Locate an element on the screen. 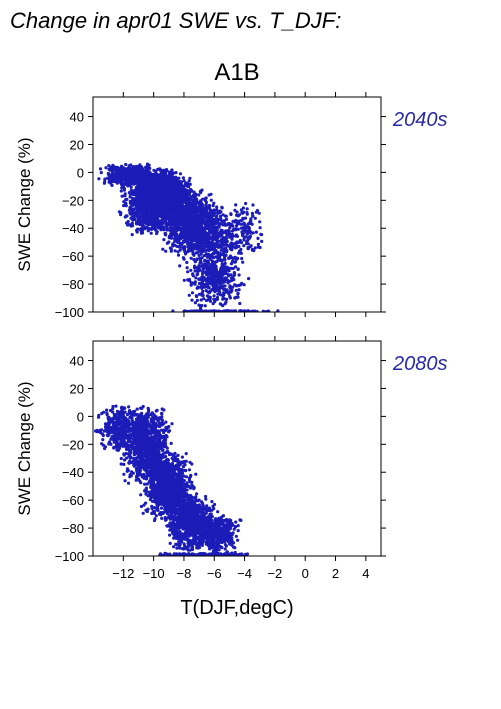 The image size is (501, 709). y-tick-label: −60 is located at coordinates (73, 256).